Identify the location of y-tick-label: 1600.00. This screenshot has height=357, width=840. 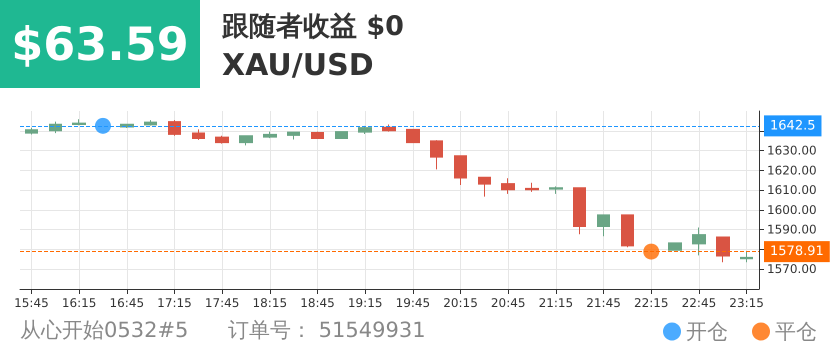
(792, 209).